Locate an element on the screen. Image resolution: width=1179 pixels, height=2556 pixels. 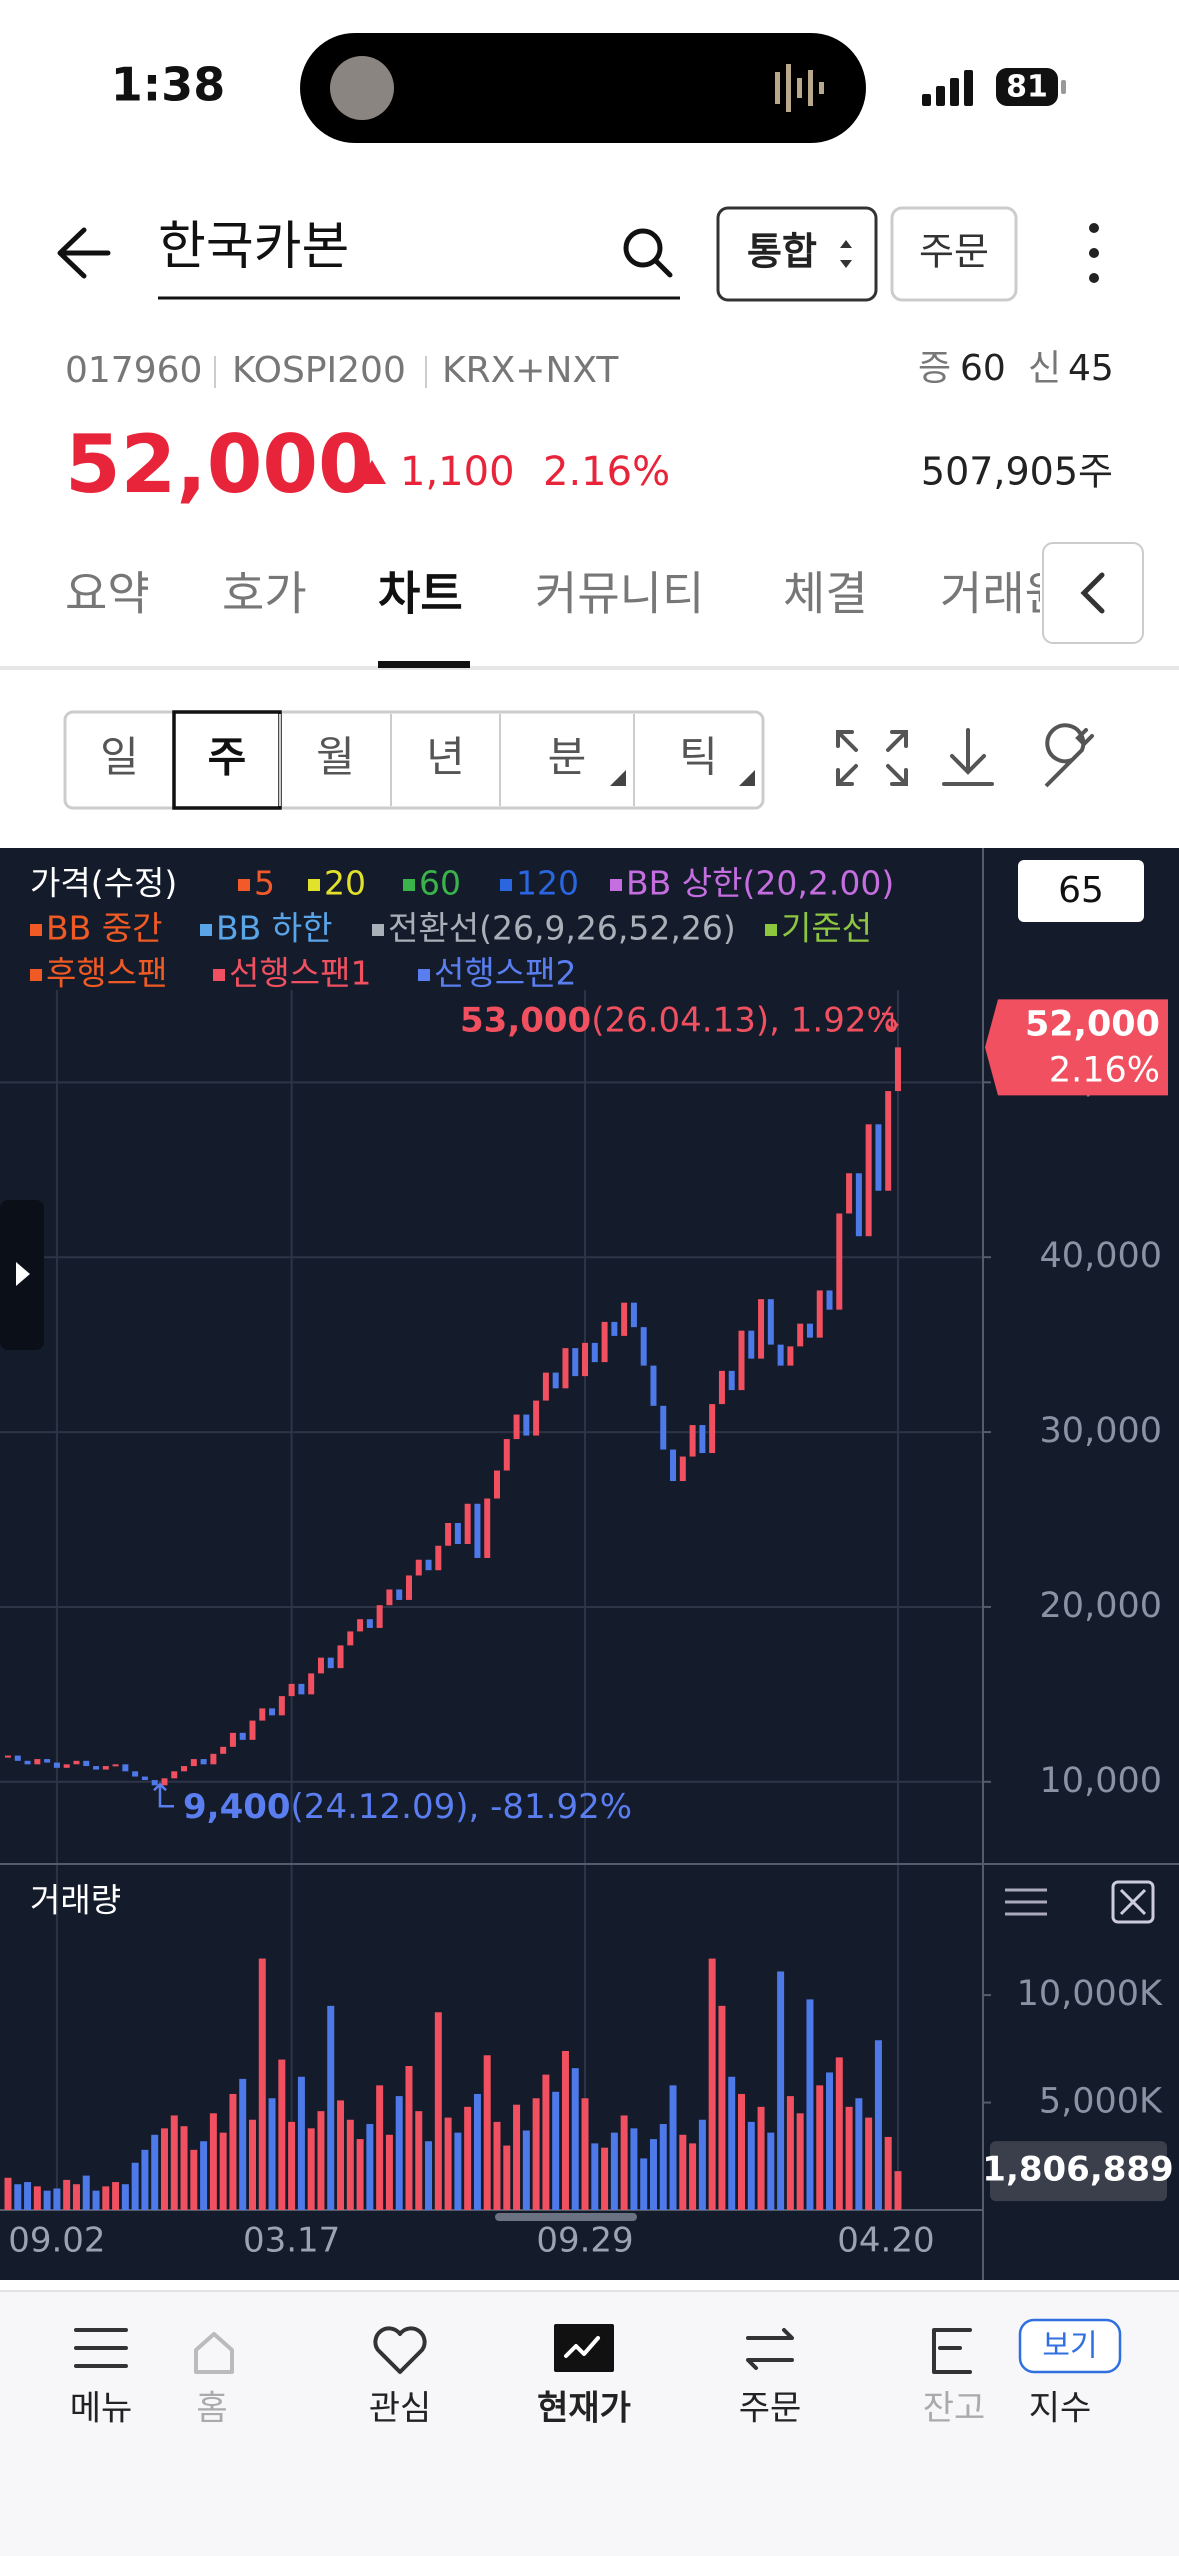
stock-code: 017960 is located at coordinates (133, 370).